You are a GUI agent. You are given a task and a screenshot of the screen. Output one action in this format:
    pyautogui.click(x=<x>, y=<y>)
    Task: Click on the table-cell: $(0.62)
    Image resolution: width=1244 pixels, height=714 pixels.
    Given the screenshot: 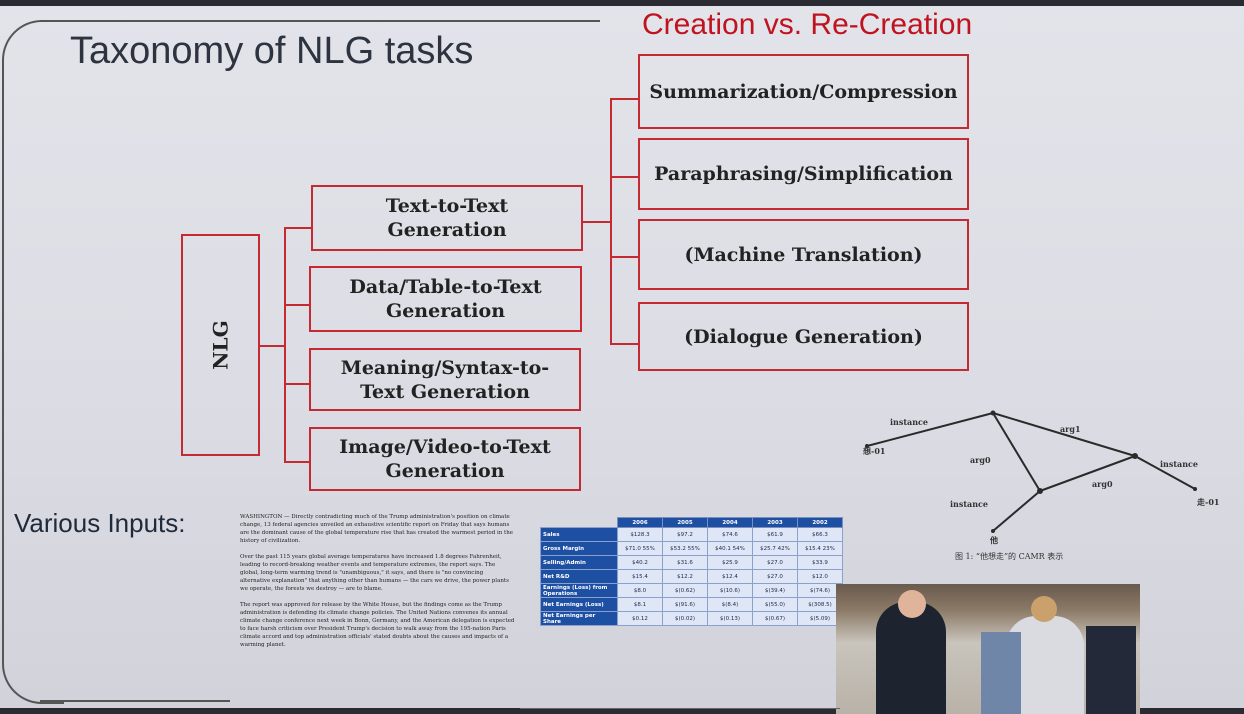 What is the action you would take?
    pyautogui.click(x=685, y=590)
    